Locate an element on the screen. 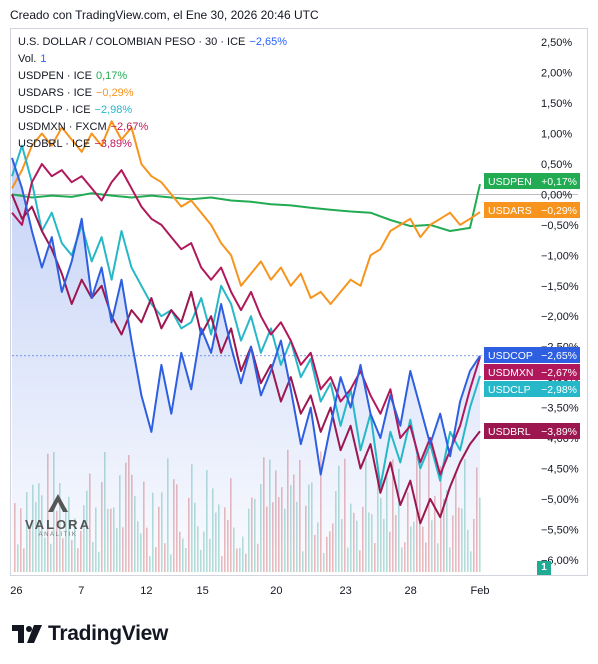 This screenshot has height=664, width=598. price-label-usdpen: USDPEN +0,17% is located at coordinates (532, 181).